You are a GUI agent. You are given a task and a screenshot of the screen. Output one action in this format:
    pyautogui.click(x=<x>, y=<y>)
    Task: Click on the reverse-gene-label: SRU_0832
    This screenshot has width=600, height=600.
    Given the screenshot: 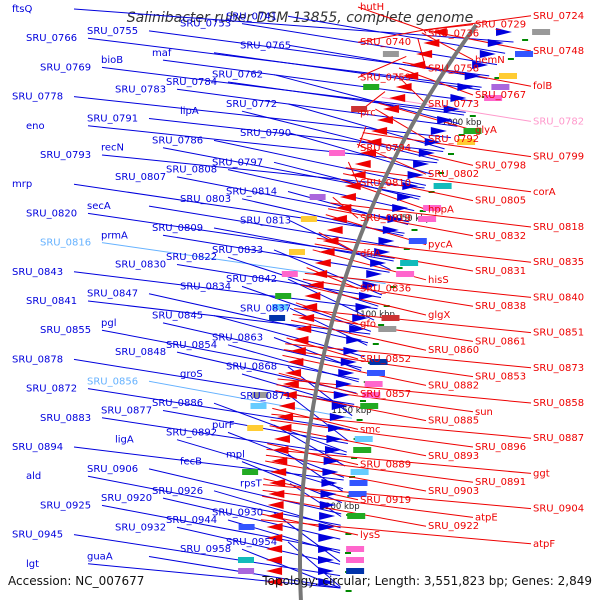 What is the action you would take?
    pyautogui.click(x=500, y=236)
    